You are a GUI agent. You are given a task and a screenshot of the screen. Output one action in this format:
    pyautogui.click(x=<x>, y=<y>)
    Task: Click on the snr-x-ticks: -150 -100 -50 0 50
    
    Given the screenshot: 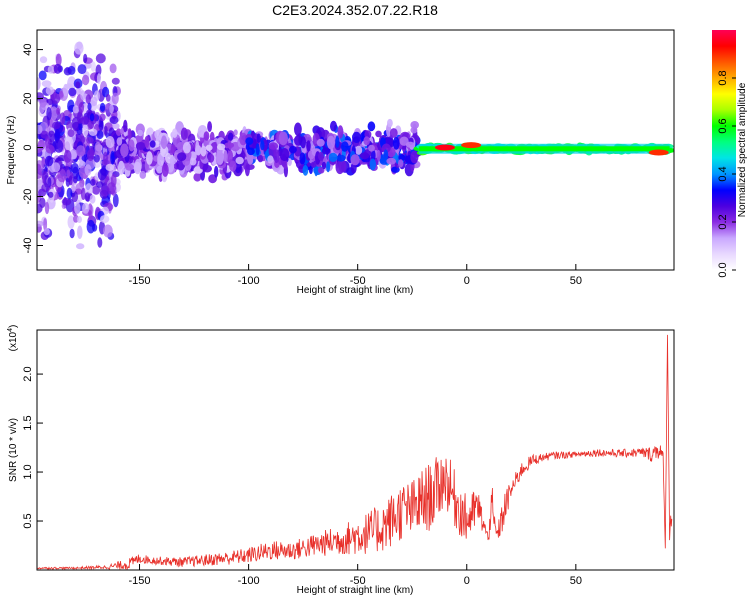 What is the action you would take?
    pyautogui.click(x=355, y=575)
    